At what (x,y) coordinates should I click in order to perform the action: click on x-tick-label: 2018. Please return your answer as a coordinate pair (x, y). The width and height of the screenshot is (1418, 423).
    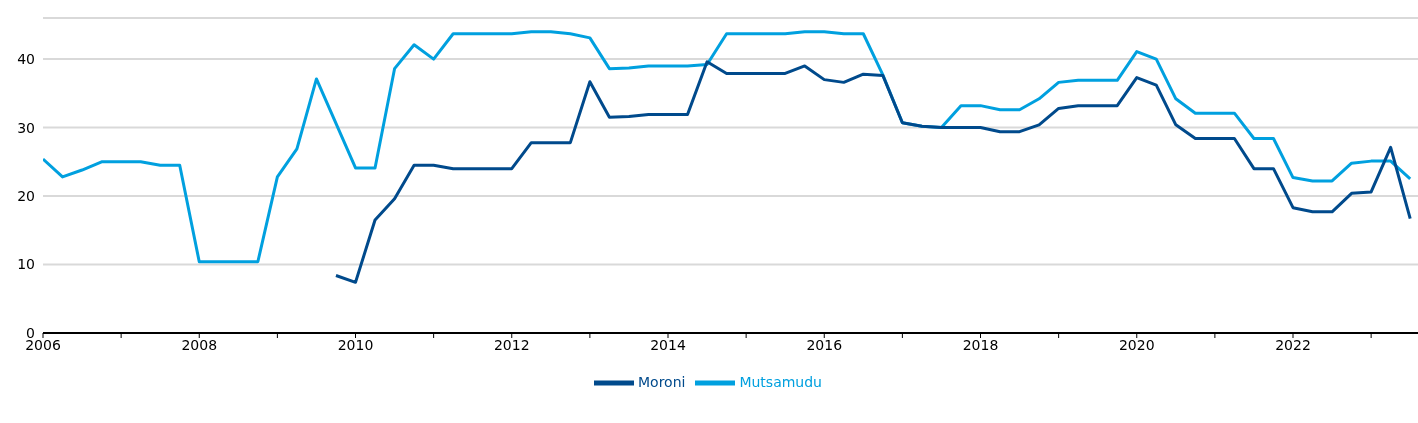
    Looking at the image, I should click on (980, 344).